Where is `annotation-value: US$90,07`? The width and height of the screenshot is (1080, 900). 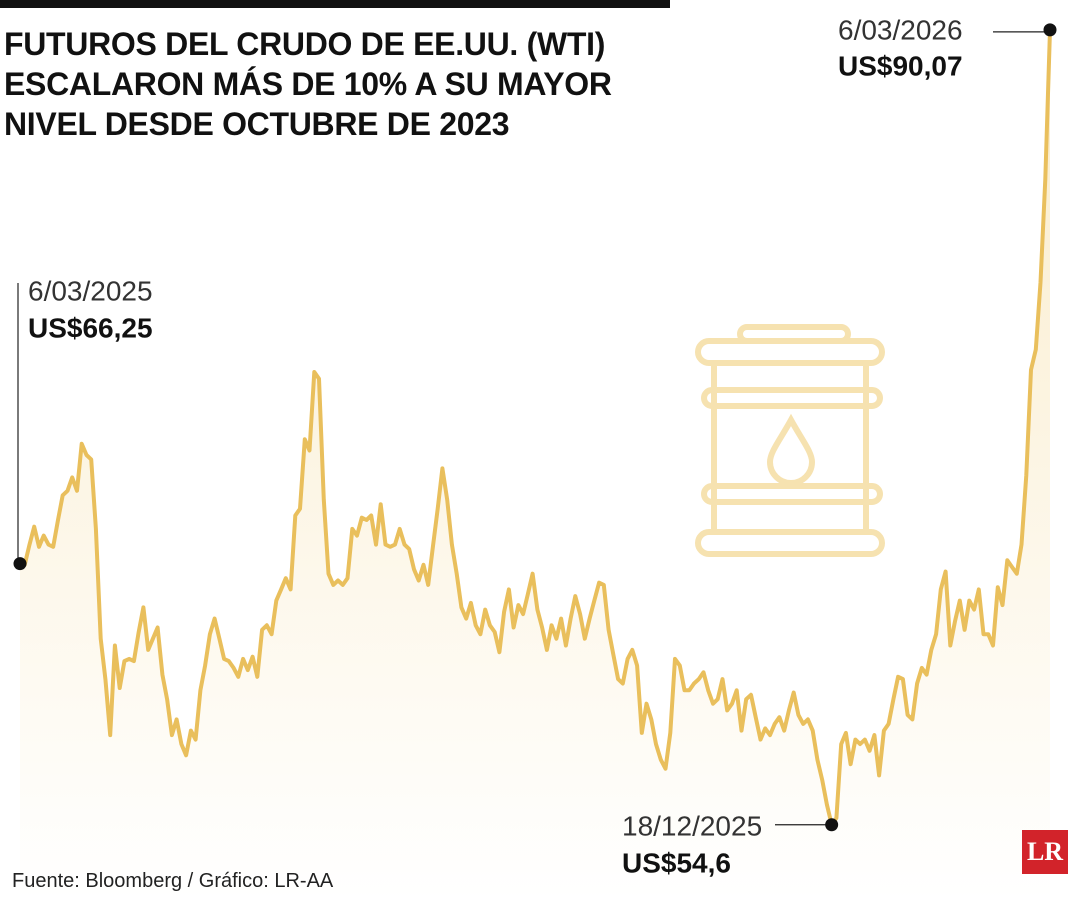 annotation-value: US$90,07 is located at coordinates (900, 65).